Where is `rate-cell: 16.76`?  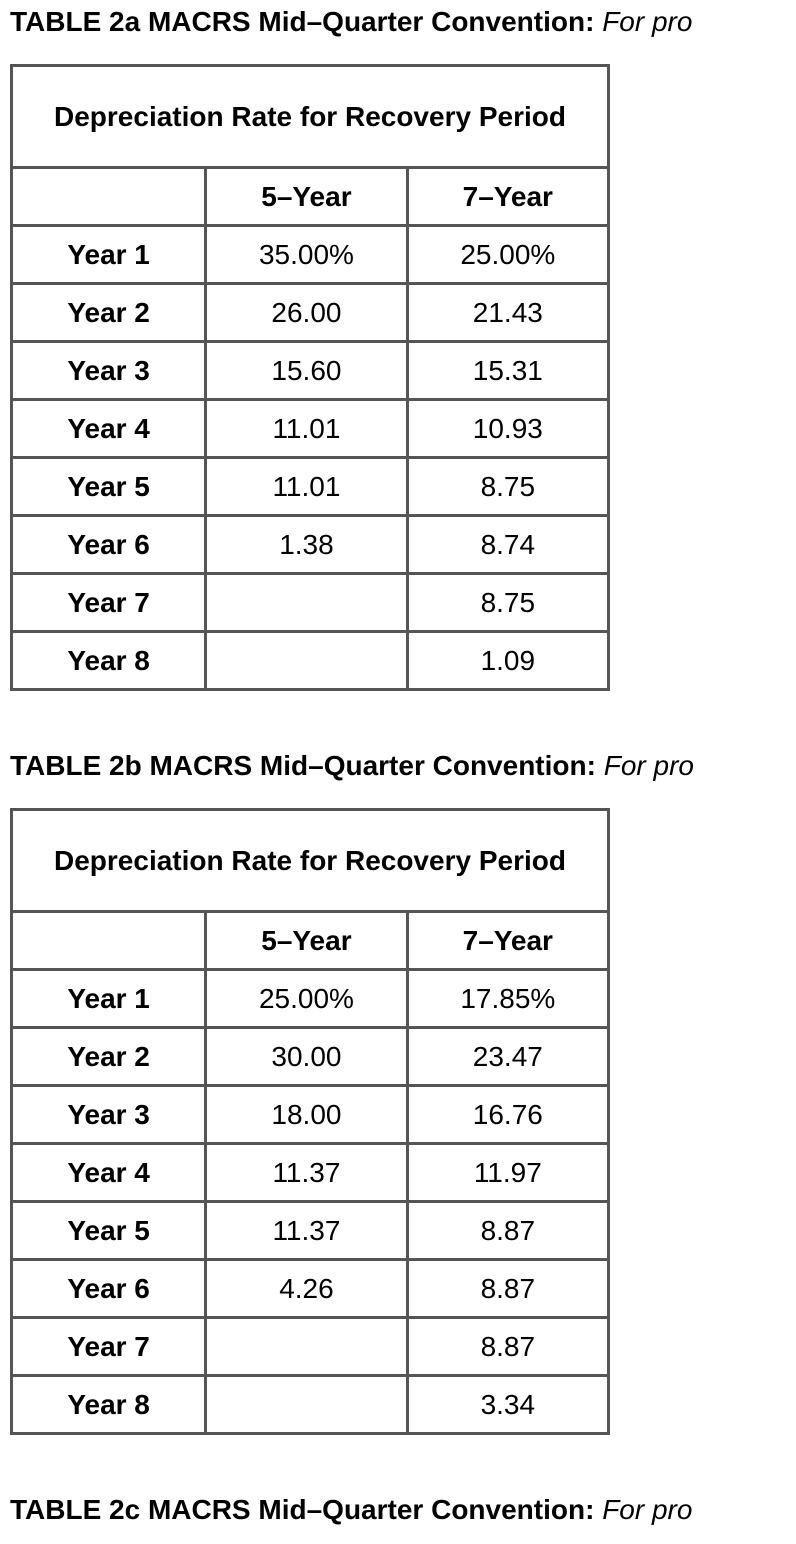
rate-cell: 16.76 is located at coordinates (508, 1114).